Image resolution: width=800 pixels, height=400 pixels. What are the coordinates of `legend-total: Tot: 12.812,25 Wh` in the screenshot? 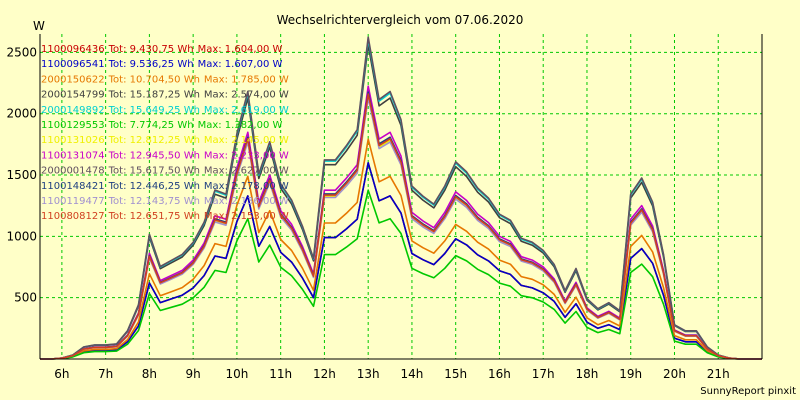 It's located at (154, 140).